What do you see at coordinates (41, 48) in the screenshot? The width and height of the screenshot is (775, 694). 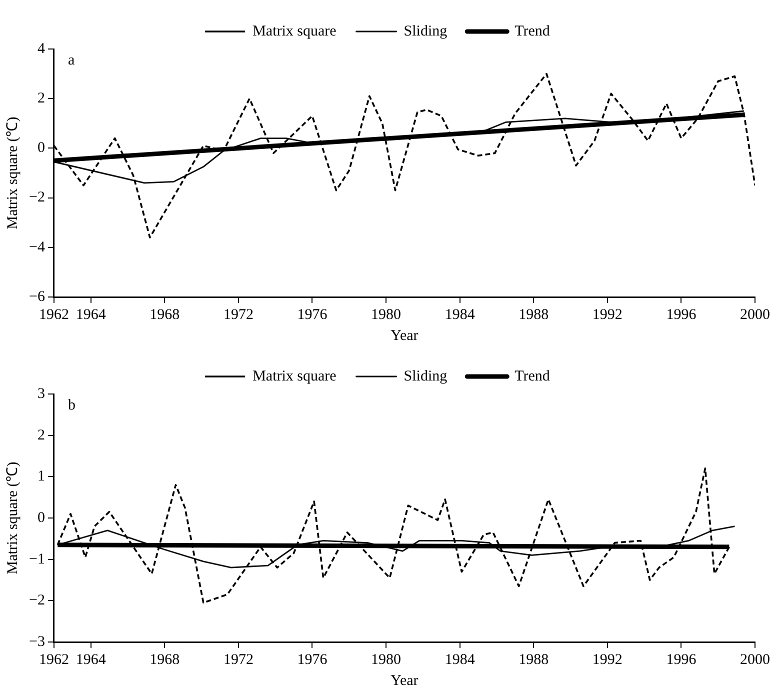 I see `y-tick-label: 4` at bounding box center [41, 48].